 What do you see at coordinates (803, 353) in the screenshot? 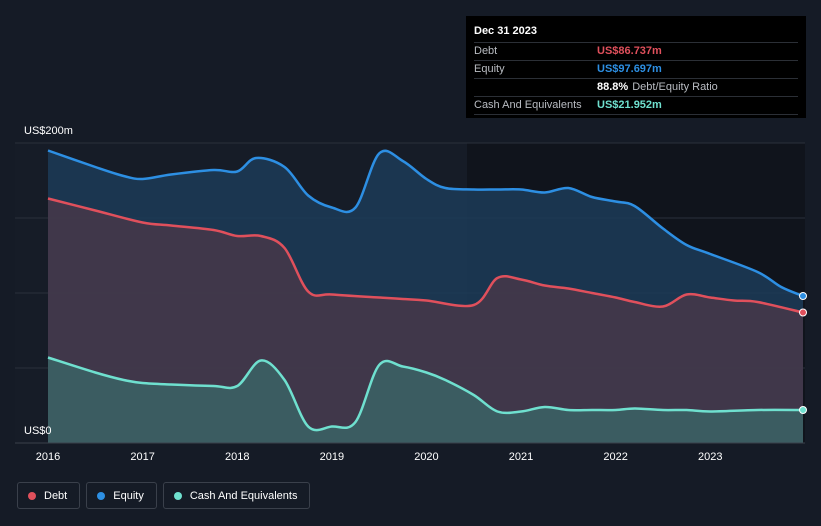
I see `series-endpoints` at bounding box center [803, 353].